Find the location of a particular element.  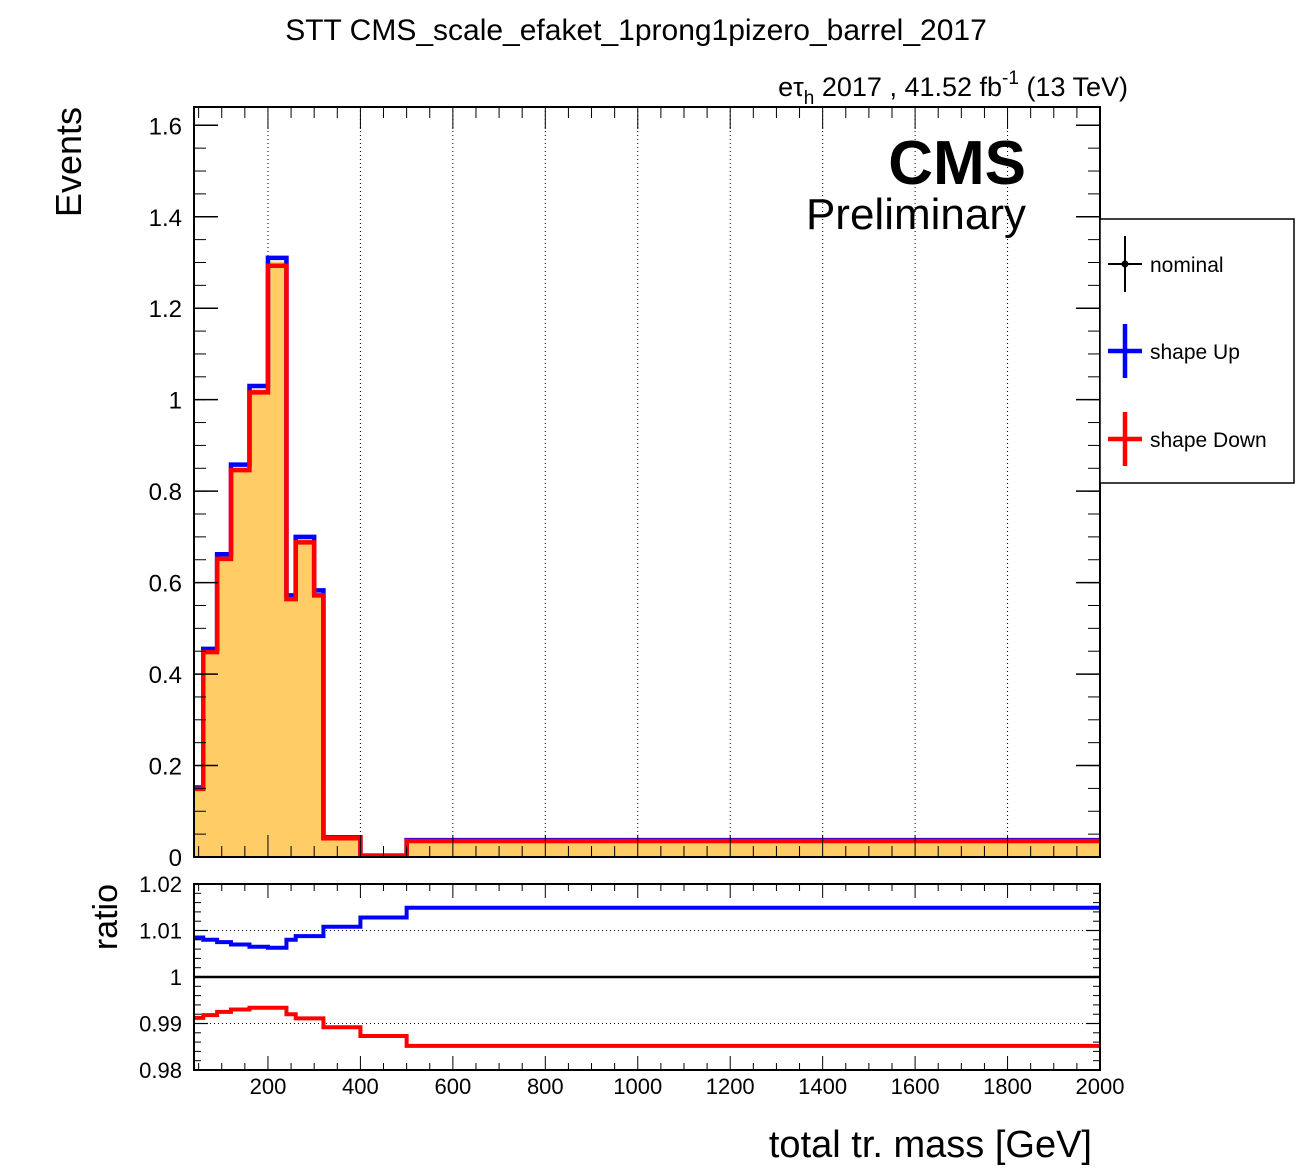

ratio-grid is located at coordinates (647, 977).